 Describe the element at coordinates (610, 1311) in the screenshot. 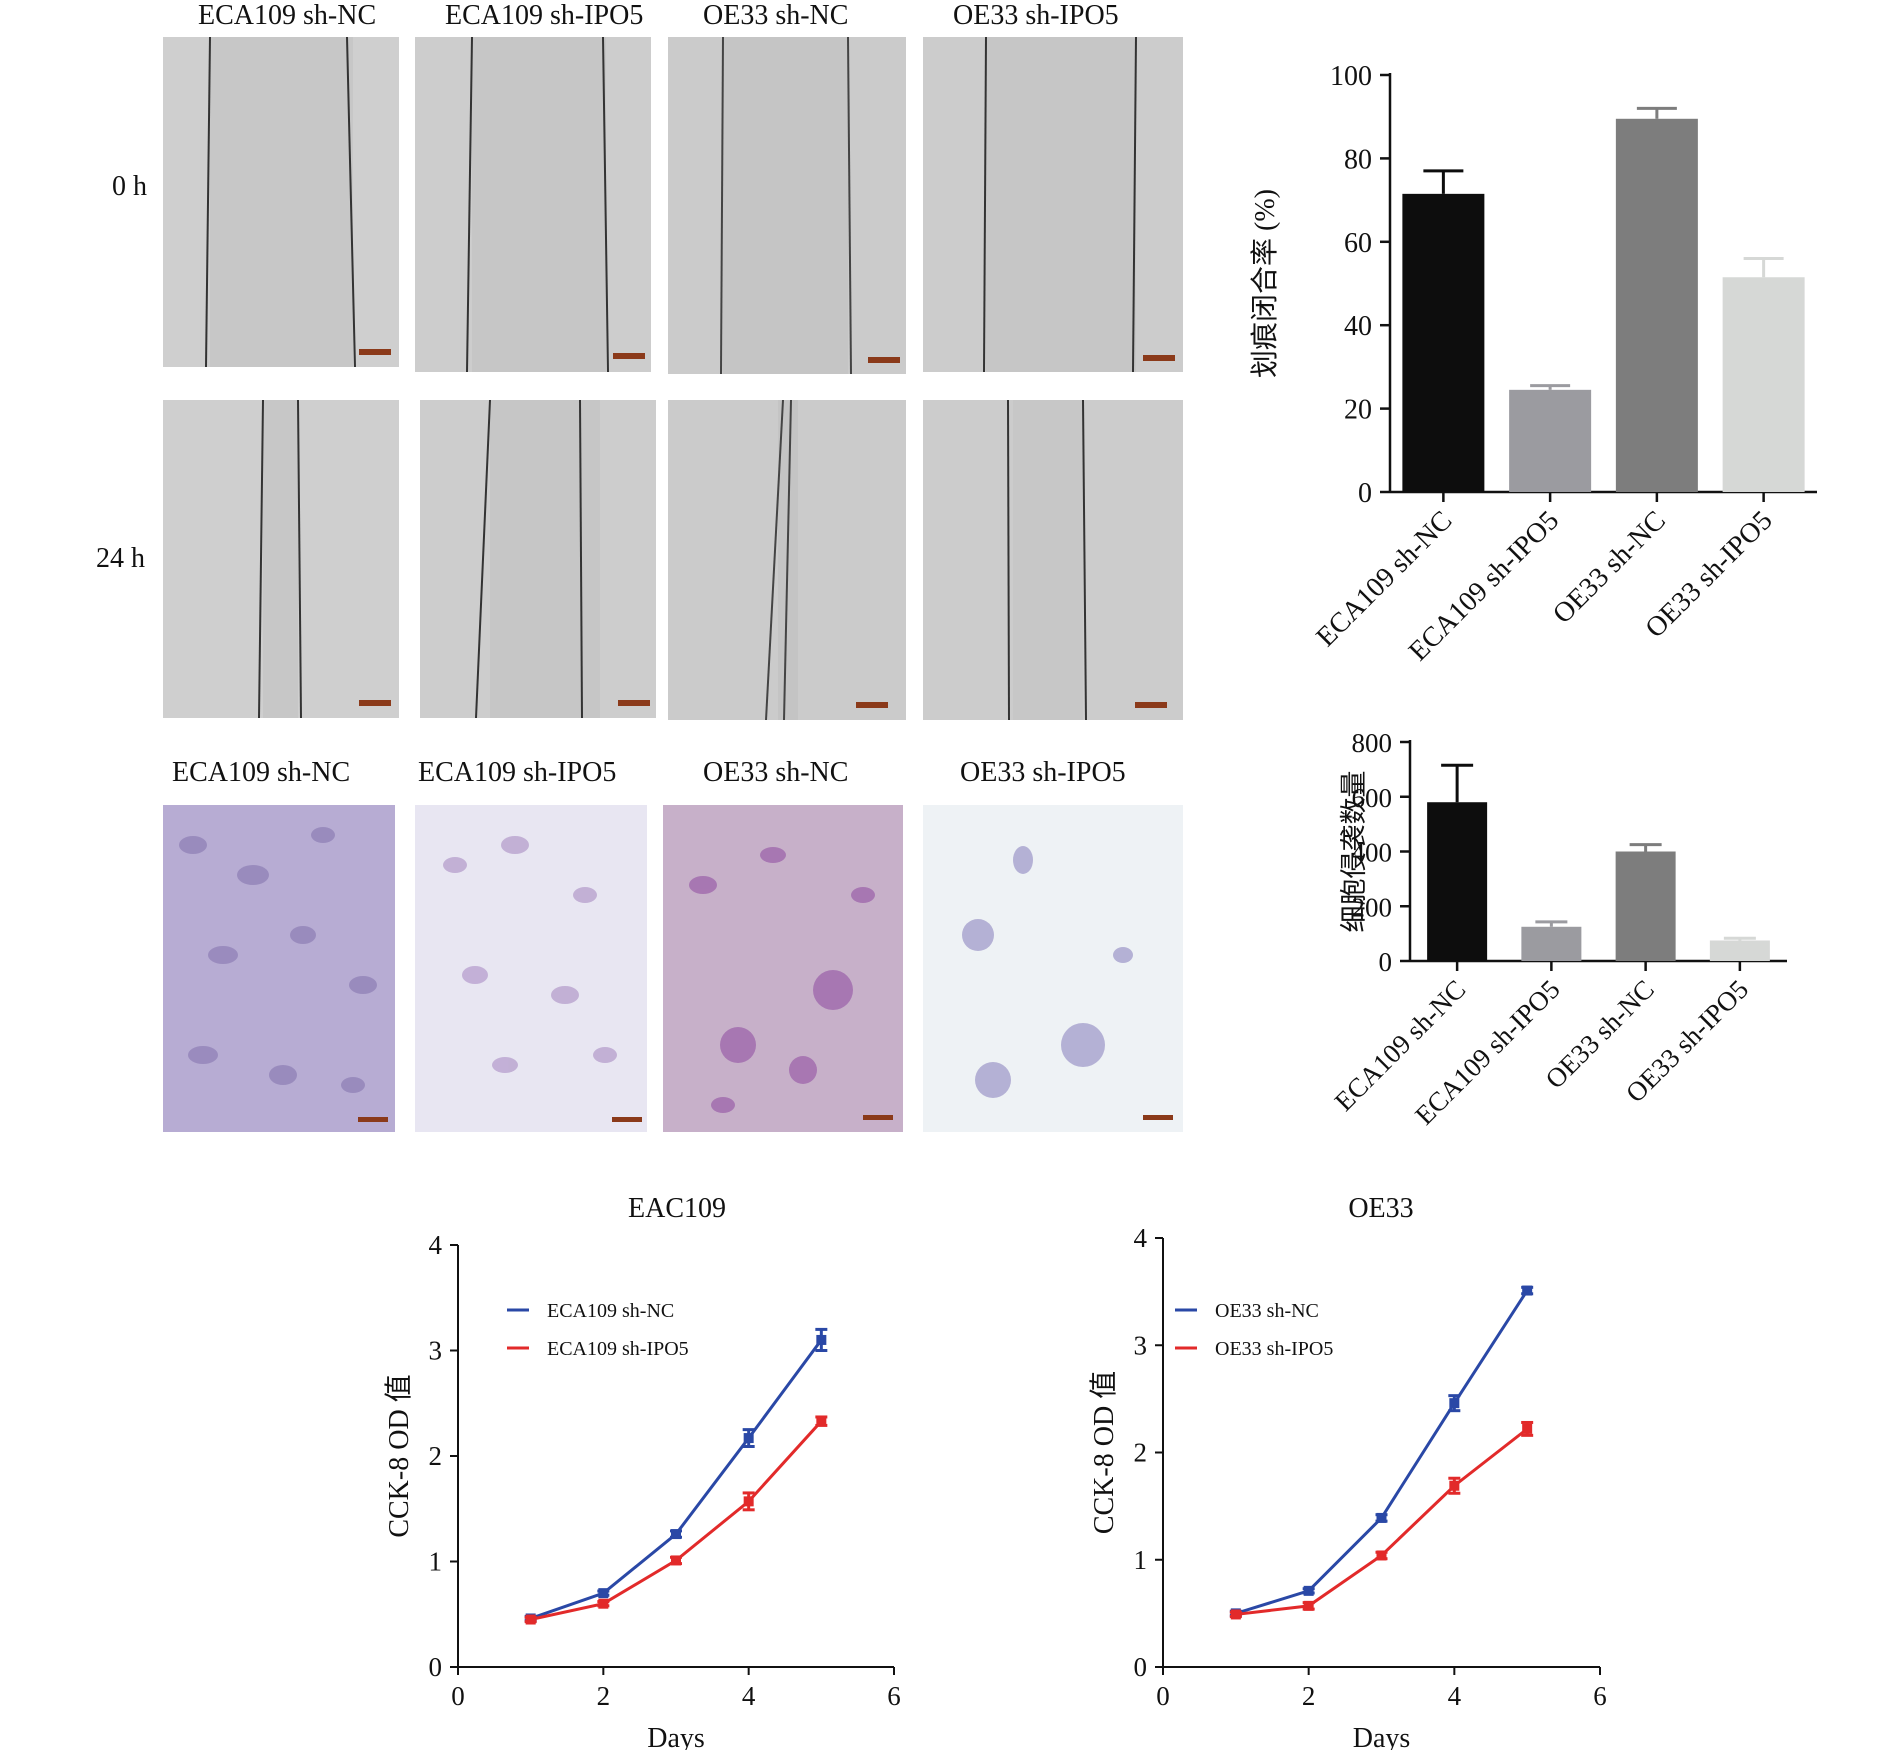

I see `legend-entry: ECA109 sh-NC` at that location.